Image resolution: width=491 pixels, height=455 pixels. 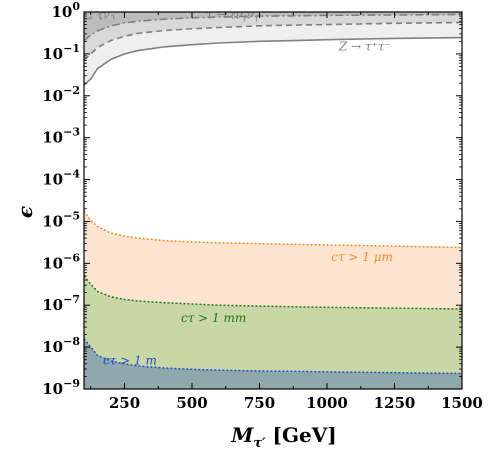 What do you see at coordinates (71, 299) in the screenshot?
I see `y-tick-exponent: −7` at bounding box center [71, 299].